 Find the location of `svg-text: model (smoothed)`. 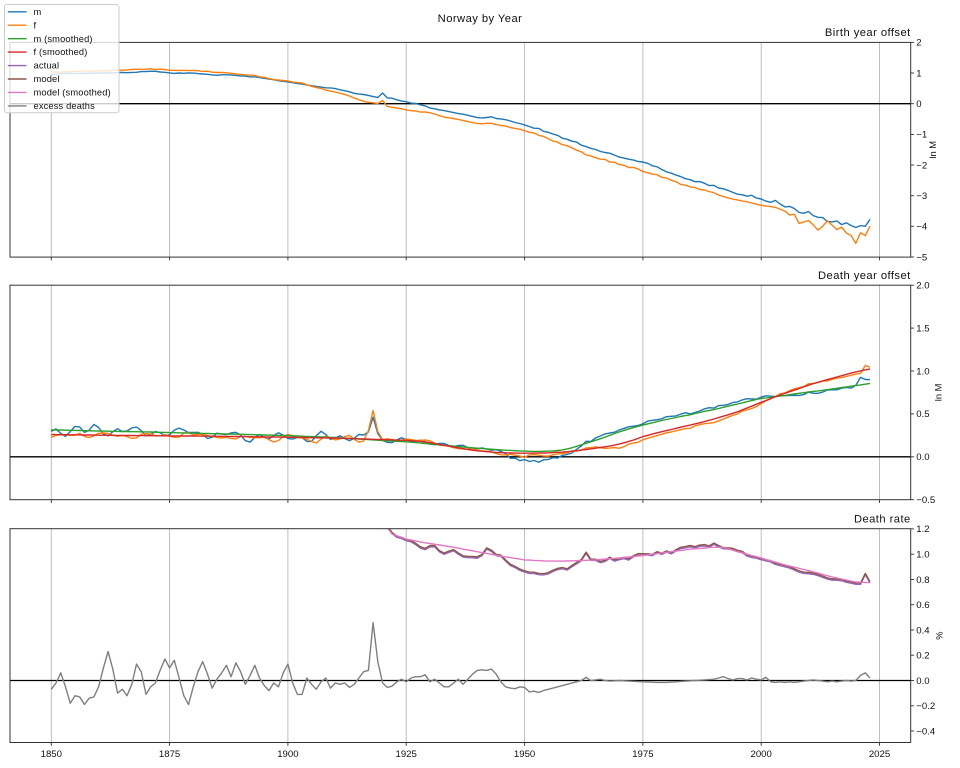

svg-text: model (smoothed) is located at coordinates (72, 93).